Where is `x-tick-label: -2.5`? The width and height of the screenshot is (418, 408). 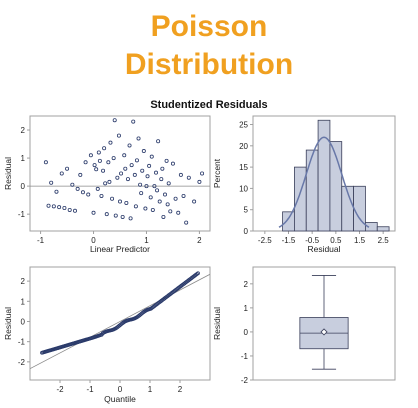 x-tick-label: -2.5 is located at coordinates (265, 240).